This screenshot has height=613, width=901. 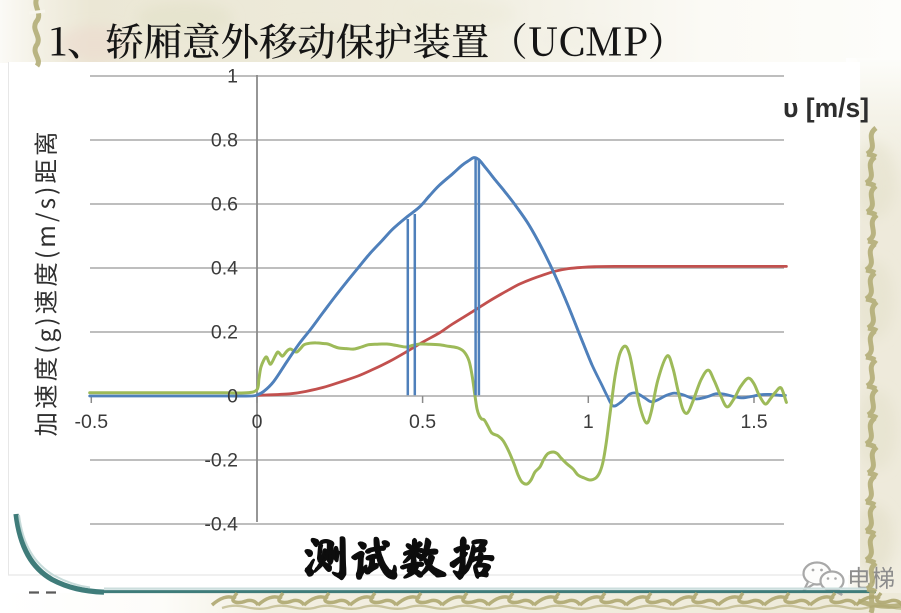 I want to click on svg-text: 0.5, so click(x=422, y=422).